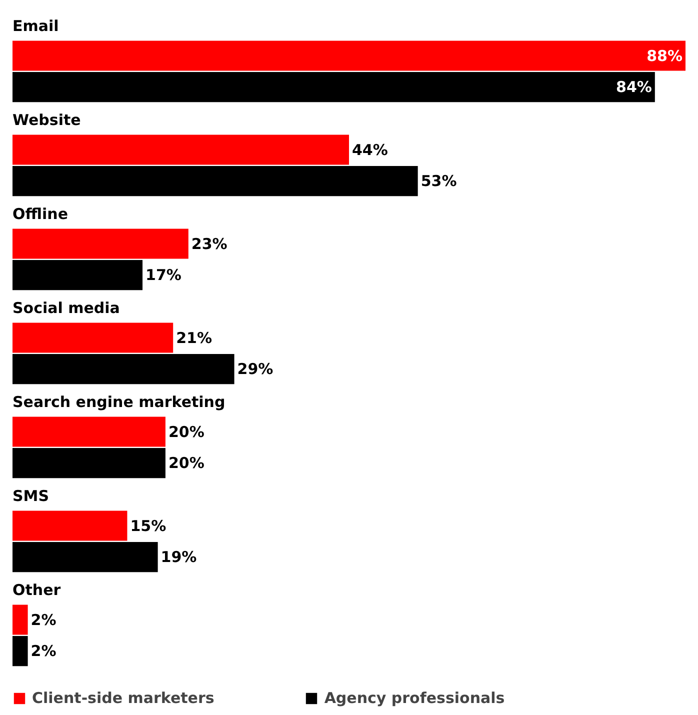 Image resolution: width=698 pixels, height=715 pixels. Describe the element at coordinates (148, 525) in the screenshot. I see `data-label: 15%` at that location.